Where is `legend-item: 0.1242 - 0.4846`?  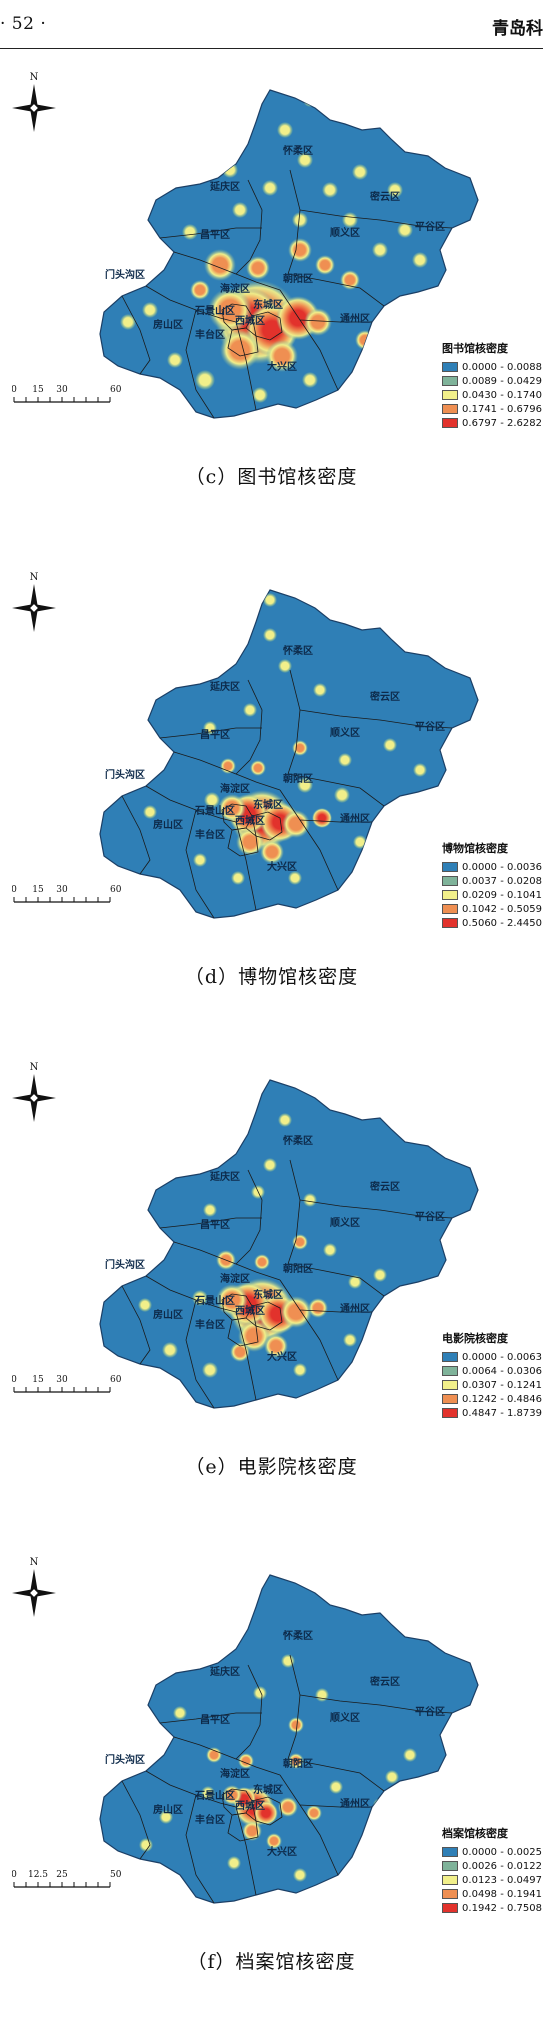 legend-item: 0.1242 - 0.4846 is located at coordinates (492, 1399).